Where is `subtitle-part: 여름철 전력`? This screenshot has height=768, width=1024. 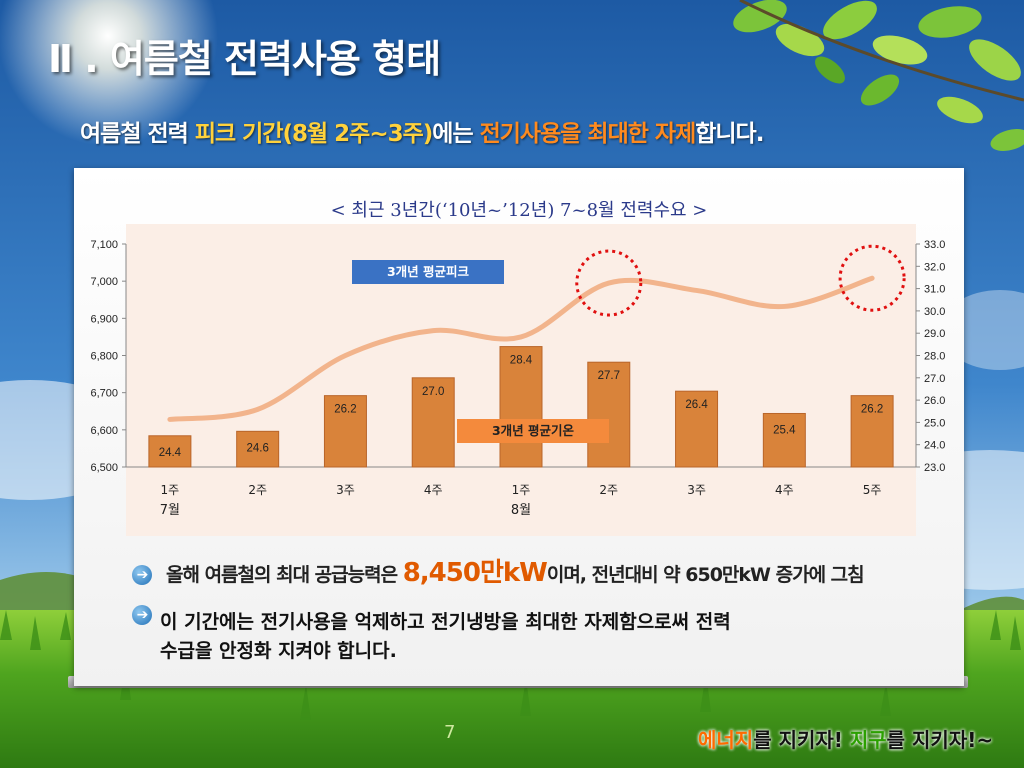 subtitle-part: 여름철 전력 is located at coordinates (137, 134).